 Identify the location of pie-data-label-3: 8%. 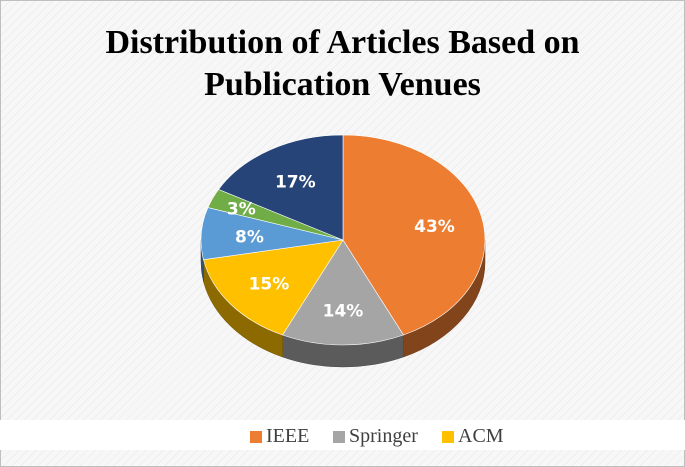
(249, 238).